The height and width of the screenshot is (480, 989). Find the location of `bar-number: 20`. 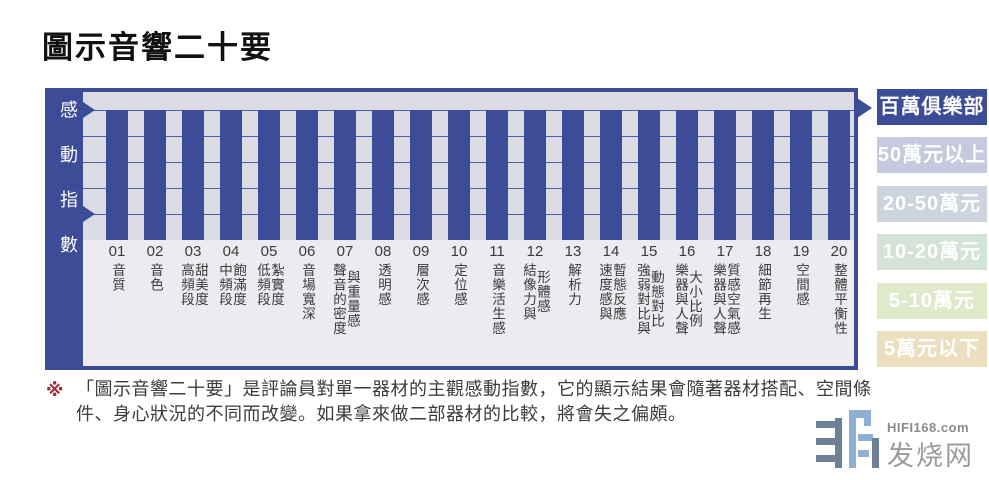

bar-number: 20 is located at coordinates (839, 251).